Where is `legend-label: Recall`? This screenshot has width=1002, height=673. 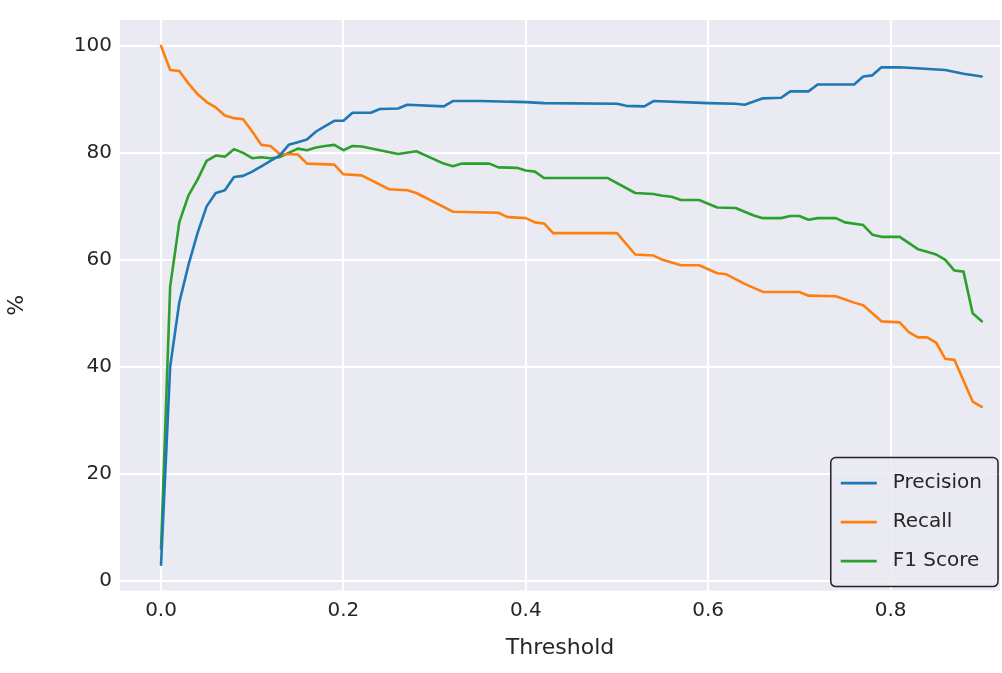 legend-label: Recall is located at coordinates (922, 520).